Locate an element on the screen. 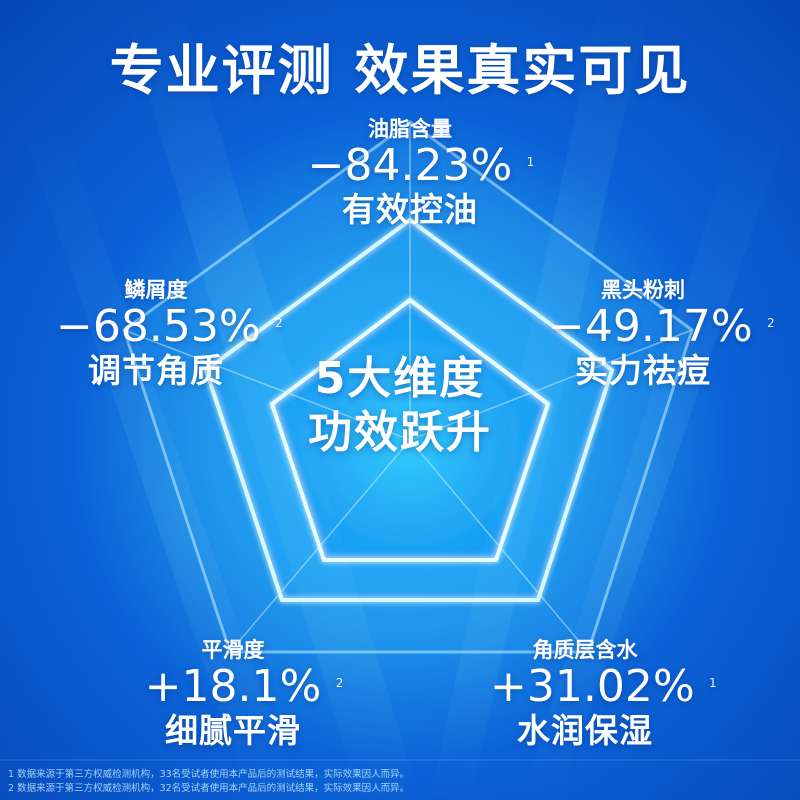 Image resolution: width=800 pixels, height=800 pixels. page-title: 专业评测 效果真实可见 is located at coordinates (400, 70).